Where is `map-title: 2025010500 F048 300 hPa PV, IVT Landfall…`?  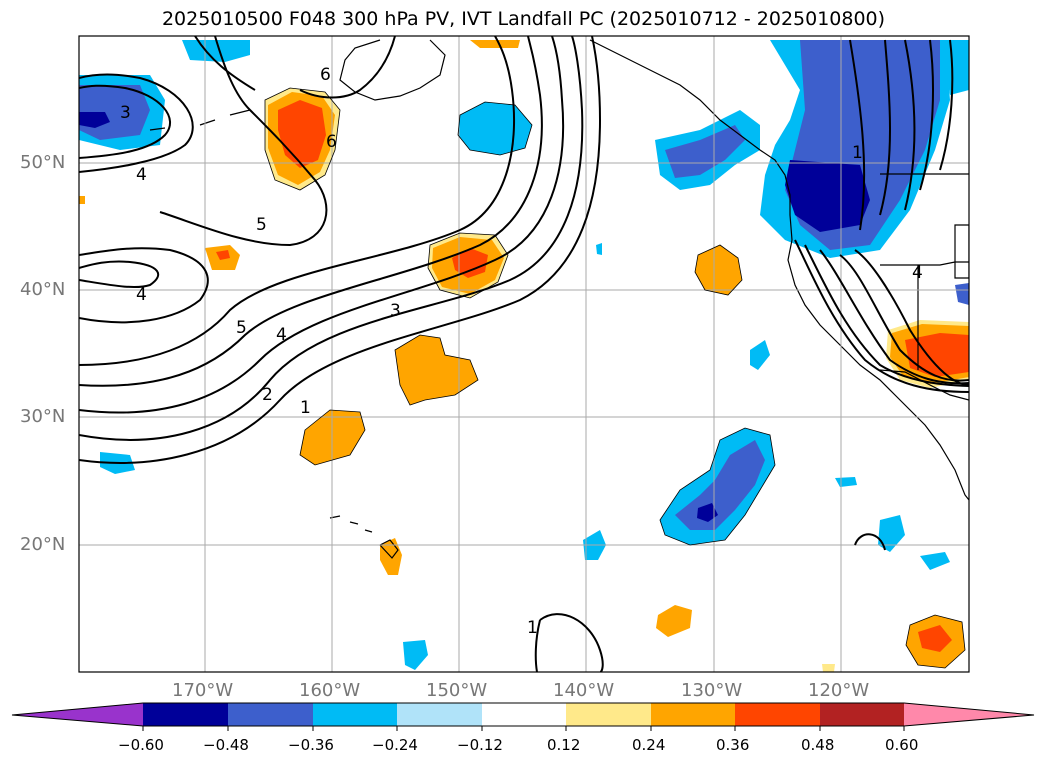
map-title: 2025010500 F048 300 hPa PV, IVT Landfall… is located at coordinates (523, 19).